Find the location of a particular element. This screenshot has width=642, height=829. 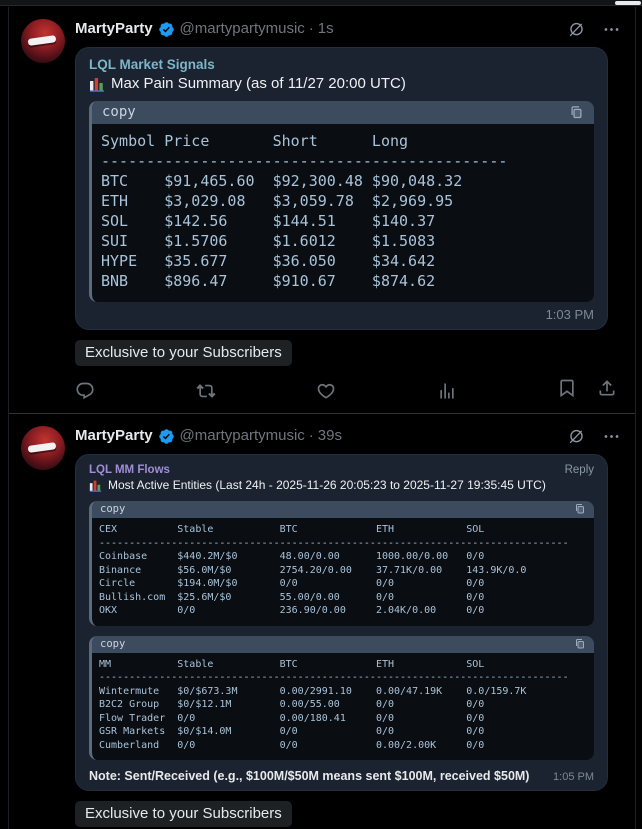

reply-button is located at coordinates (135, 391).